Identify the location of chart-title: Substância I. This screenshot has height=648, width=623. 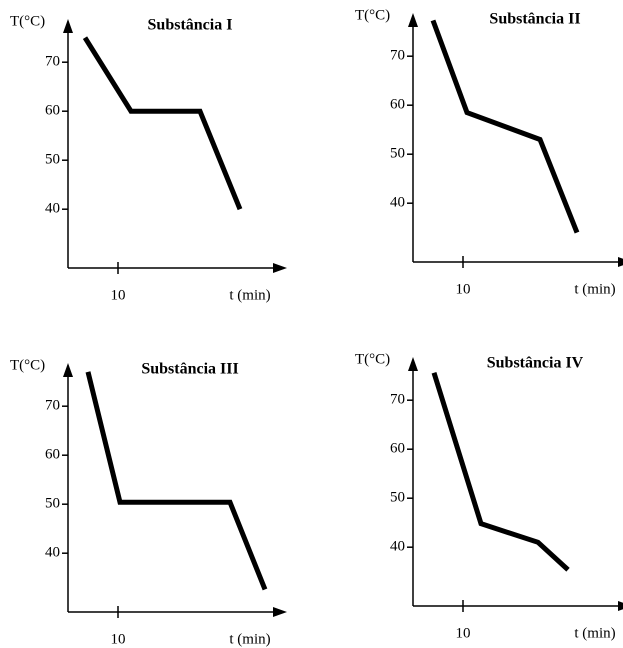
(190, 25).